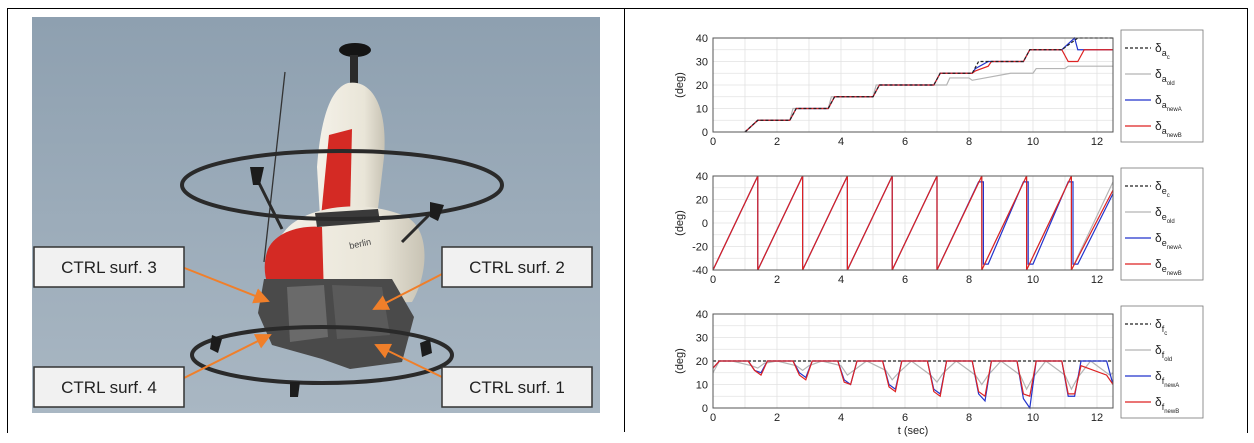  What do you see at coordinates (355, 50) in the screenshot?
I see `antenna-dish` at bounding box center [355, 50].